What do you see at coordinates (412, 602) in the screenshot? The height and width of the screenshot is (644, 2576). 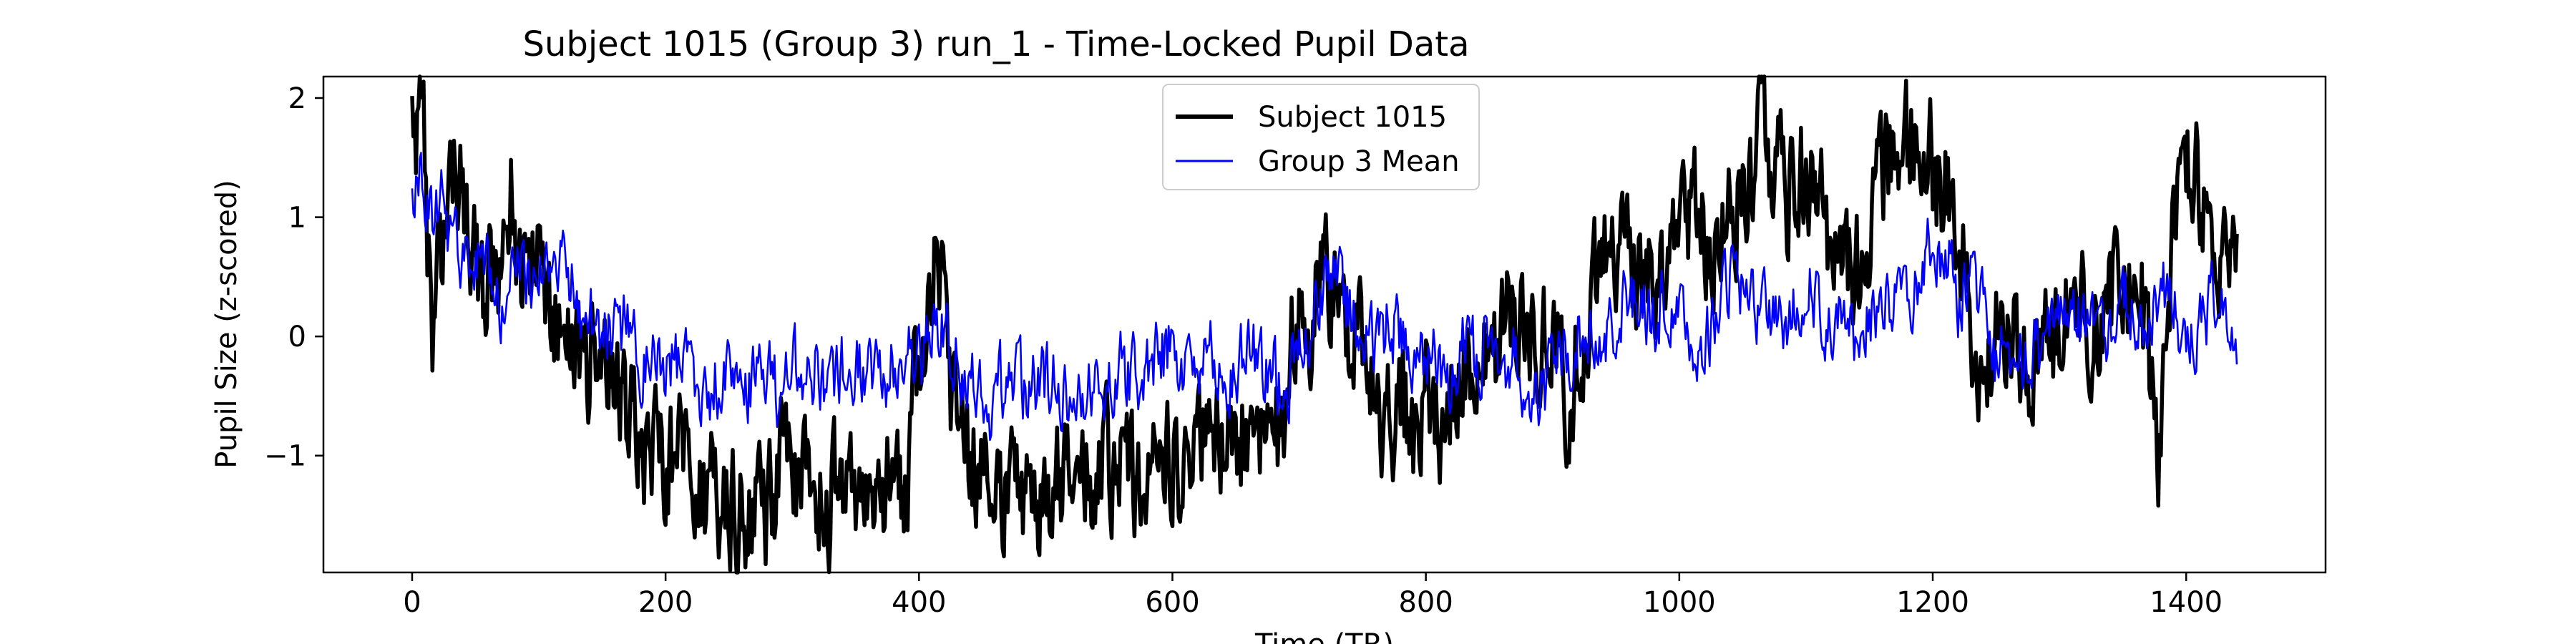 I see `x-tick-label: 0` at bounding box center [412, 602].